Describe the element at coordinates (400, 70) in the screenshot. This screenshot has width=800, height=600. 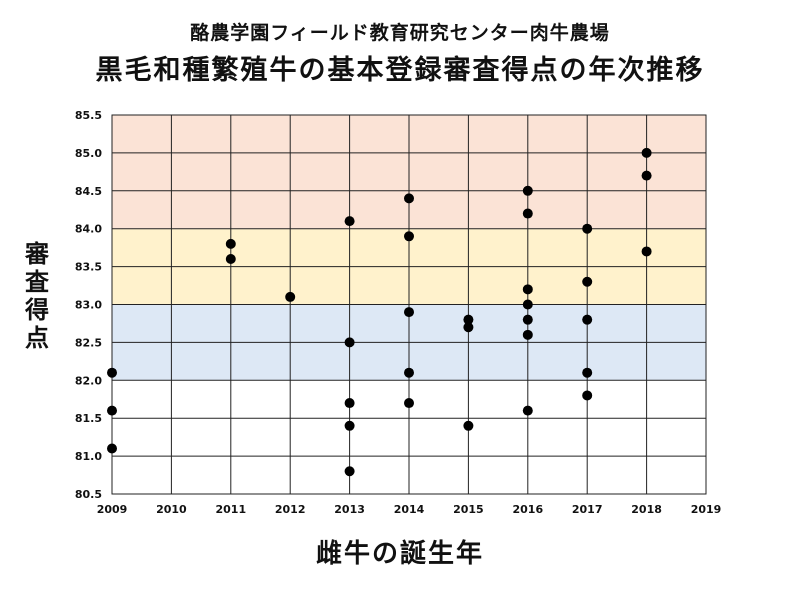
I see `chart-title: 黒毛和種繁殖牛の基本登録審査得点の年次推移` at that location.